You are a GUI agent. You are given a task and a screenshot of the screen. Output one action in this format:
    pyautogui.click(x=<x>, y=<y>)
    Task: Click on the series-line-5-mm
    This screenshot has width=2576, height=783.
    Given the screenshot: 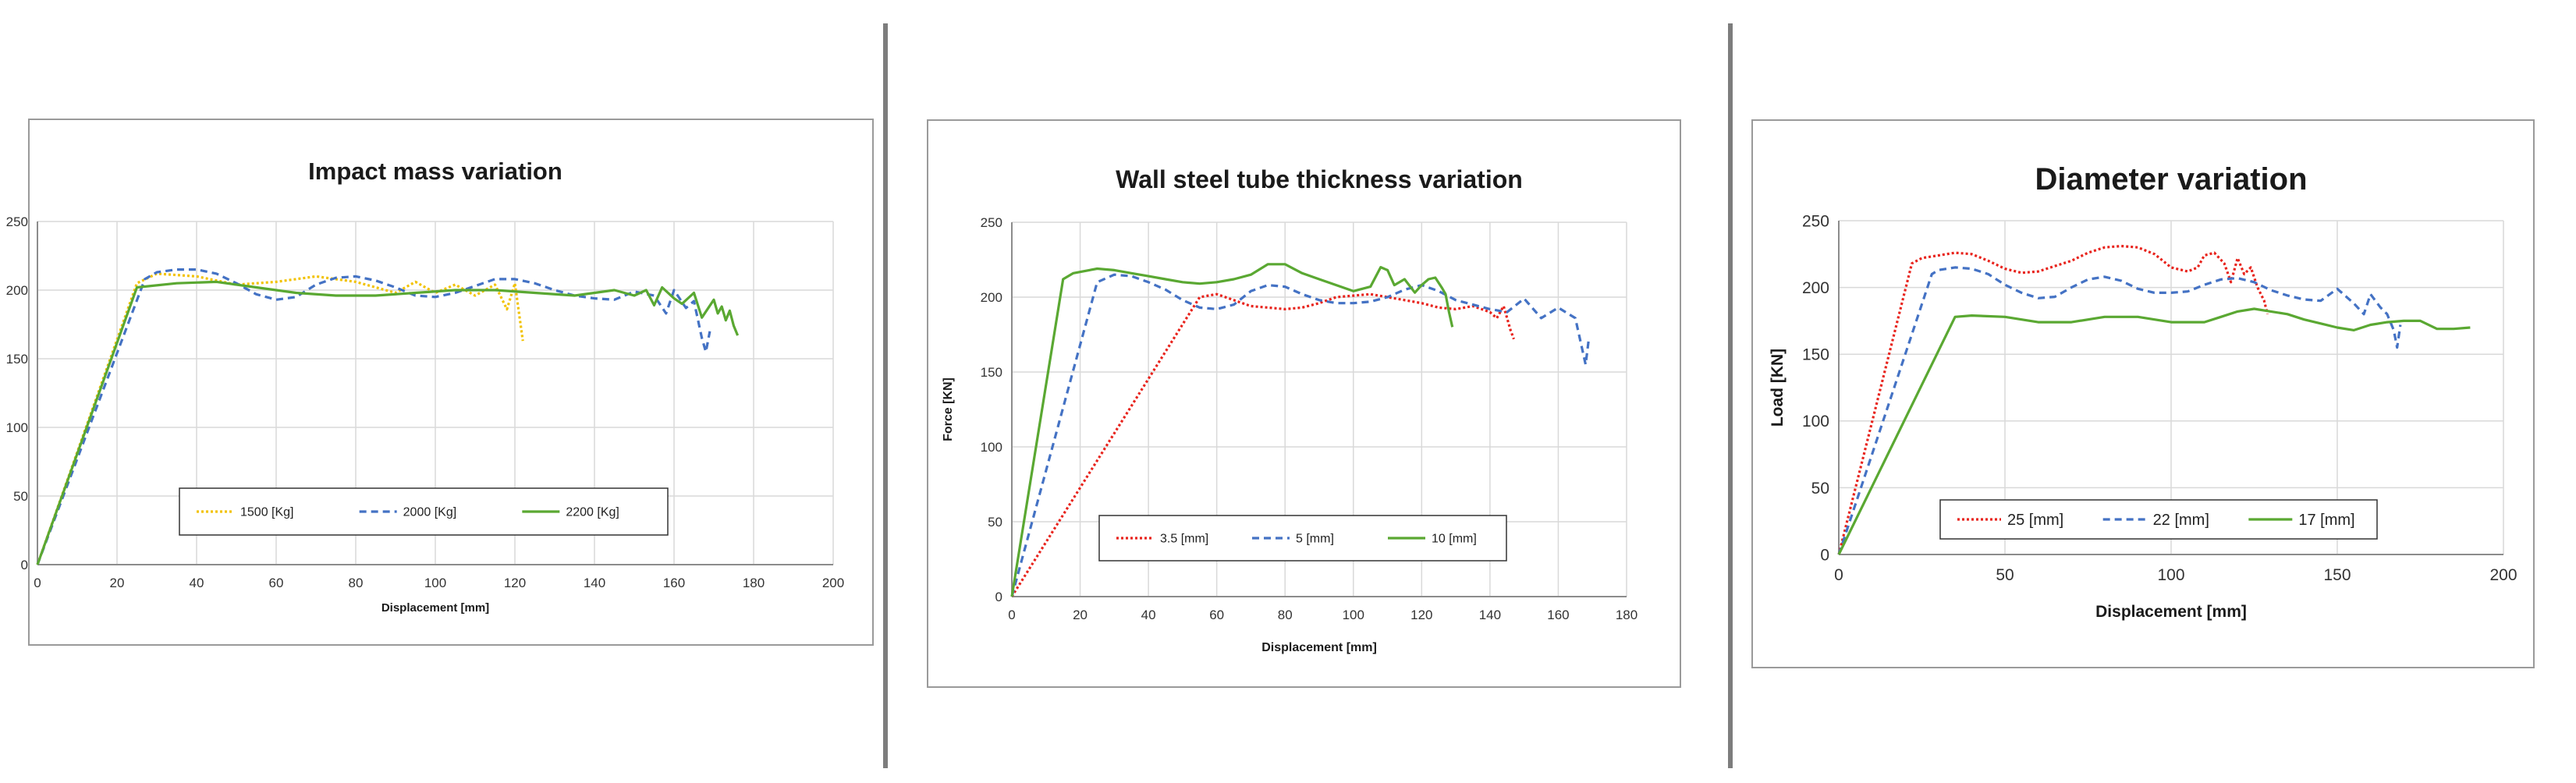 What is the action you would take?
    pyautogui.click(x=1300, y=435)
    